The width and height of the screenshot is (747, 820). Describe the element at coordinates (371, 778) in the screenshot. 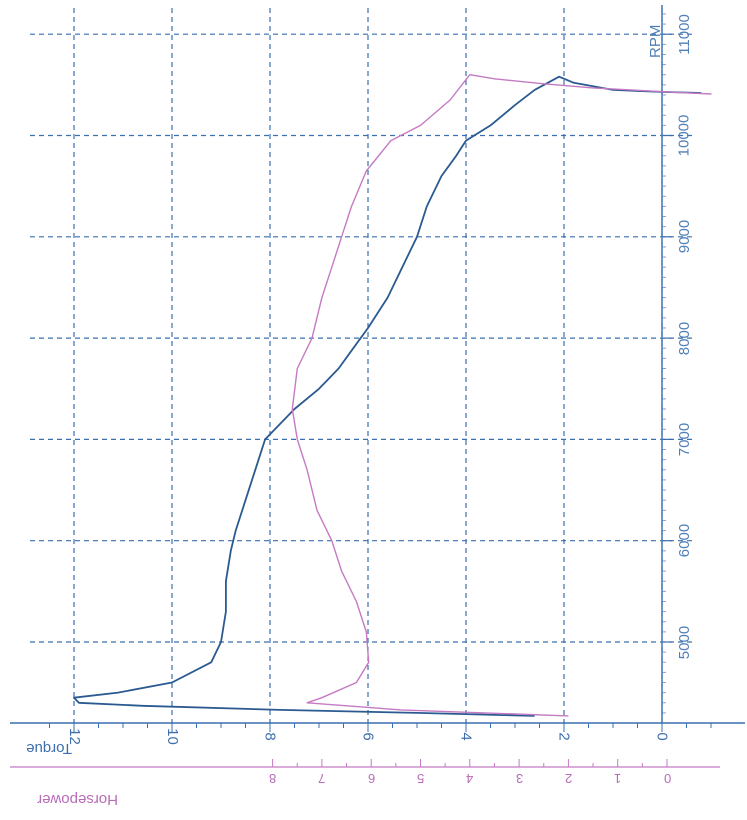

I see `horsepower-tick-label: 6` at that location.